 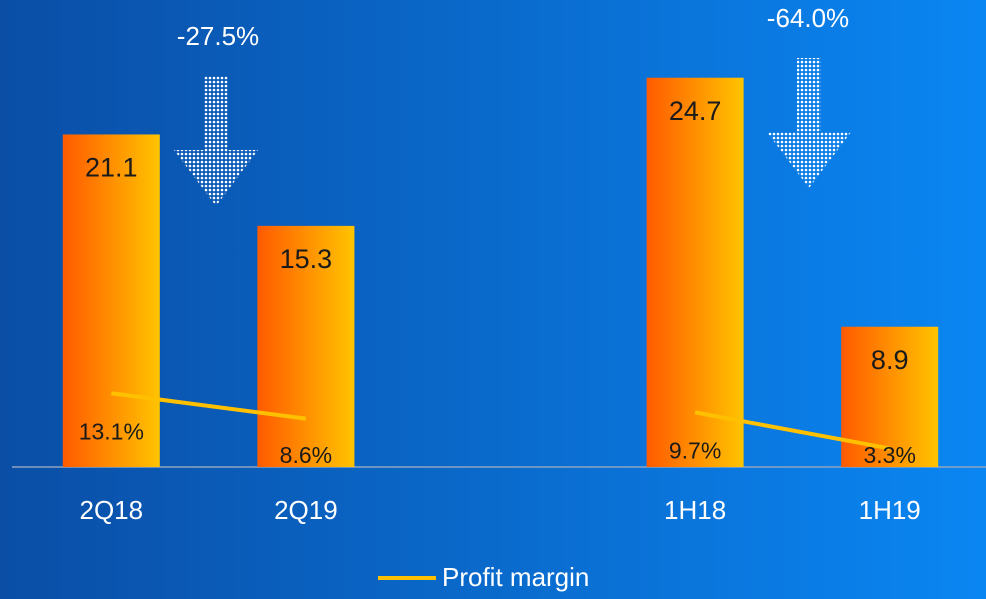 I want to click on x-tick-label: 1H18, so click(x=695, y=510).